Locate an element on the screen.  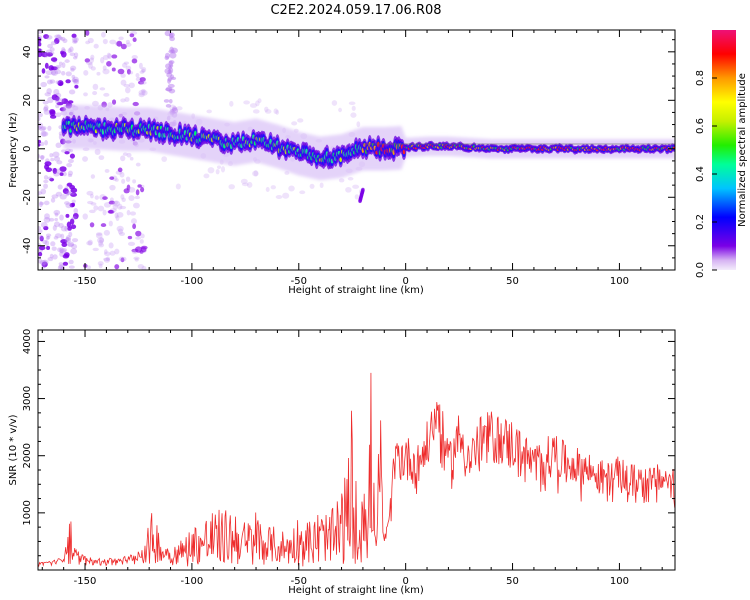
colorbar-tick-label: 0.6 is located at coordinates (700, 126).